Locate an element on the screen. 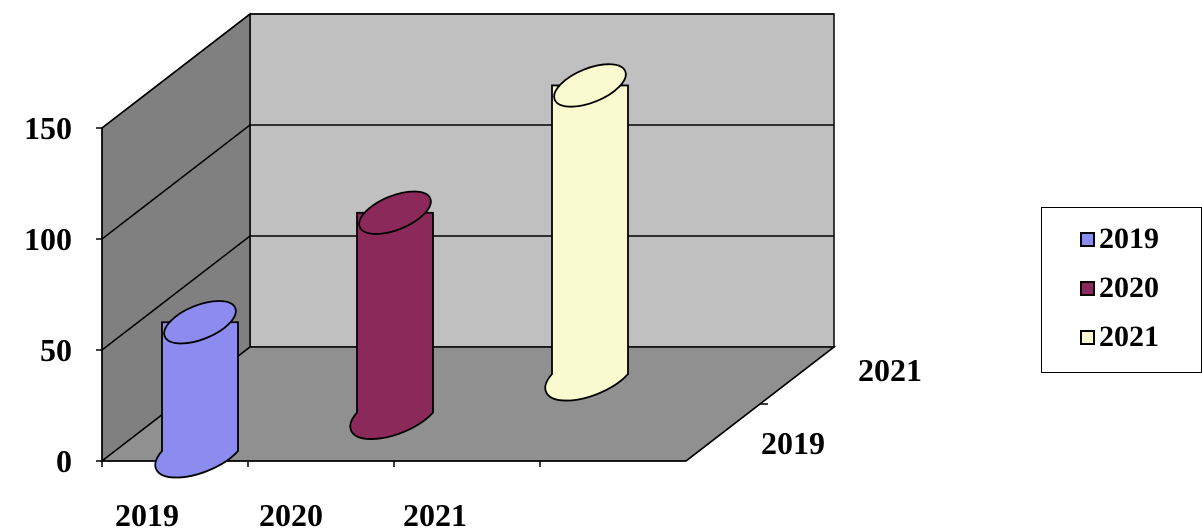 The height and width of the screenshot is (530, 1202). legend-label: 2020 is located at coordinates (1129, 287).